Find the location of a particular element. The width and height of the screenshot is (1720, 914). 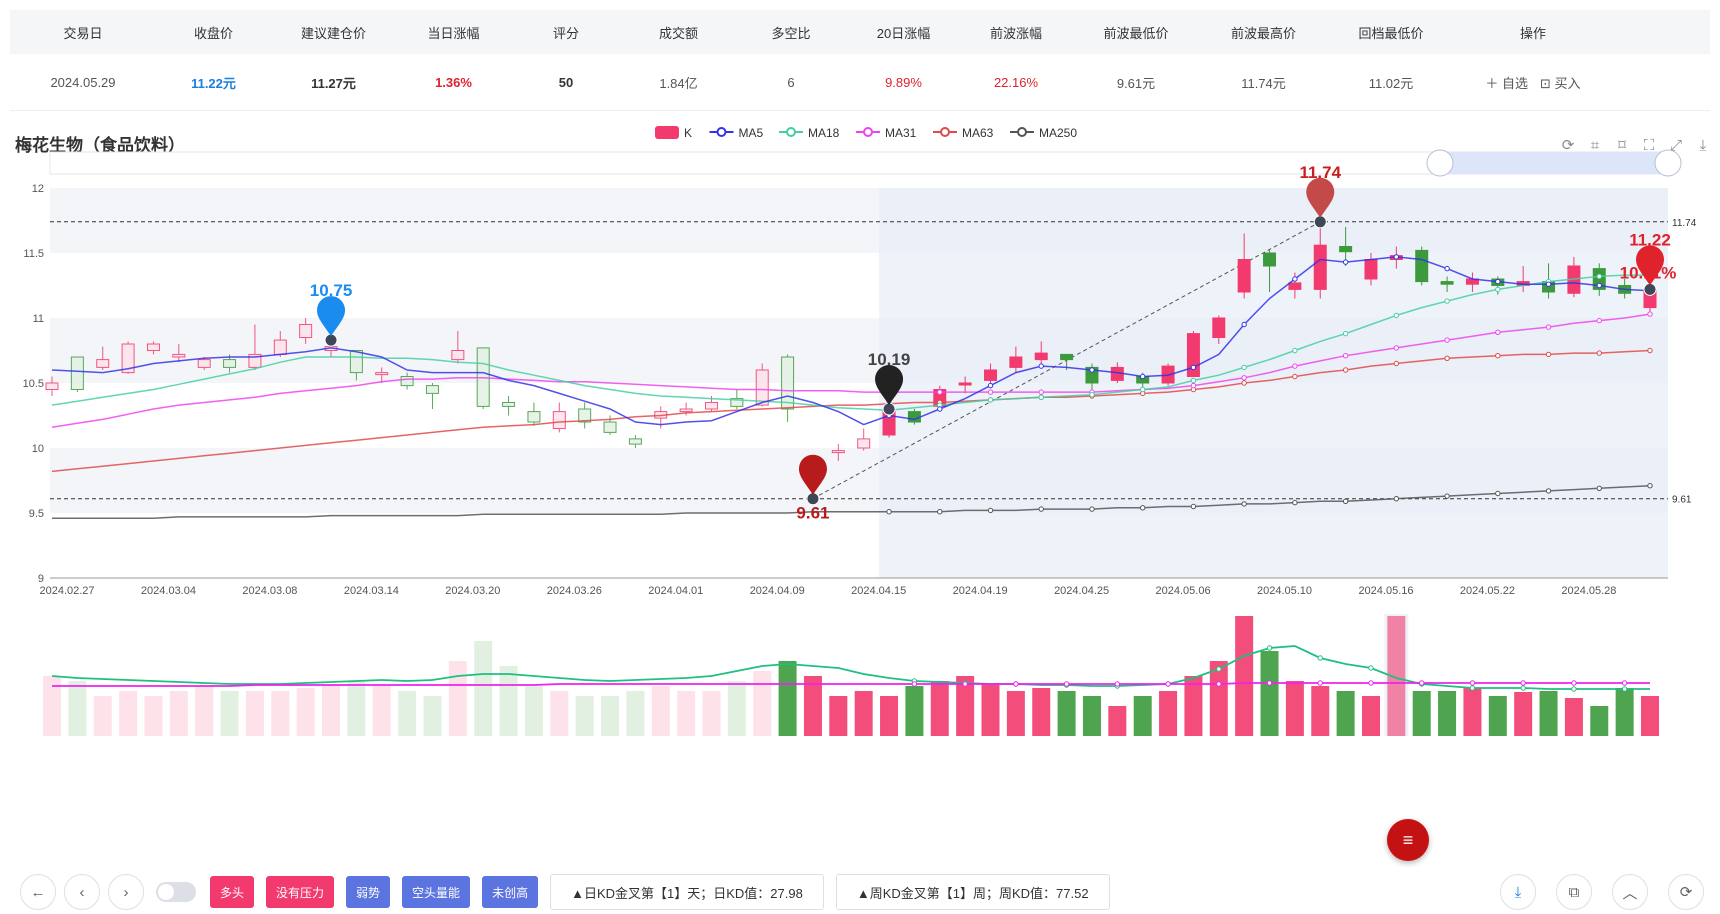

y-tick-label: 10.5 is located at coordinates (33, 384).